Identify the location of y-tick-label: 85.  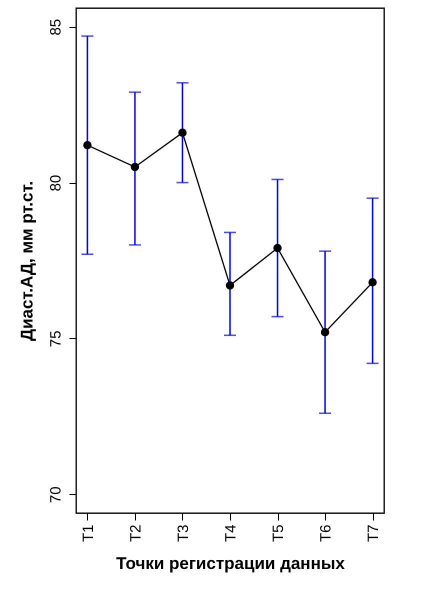
(56, 27).